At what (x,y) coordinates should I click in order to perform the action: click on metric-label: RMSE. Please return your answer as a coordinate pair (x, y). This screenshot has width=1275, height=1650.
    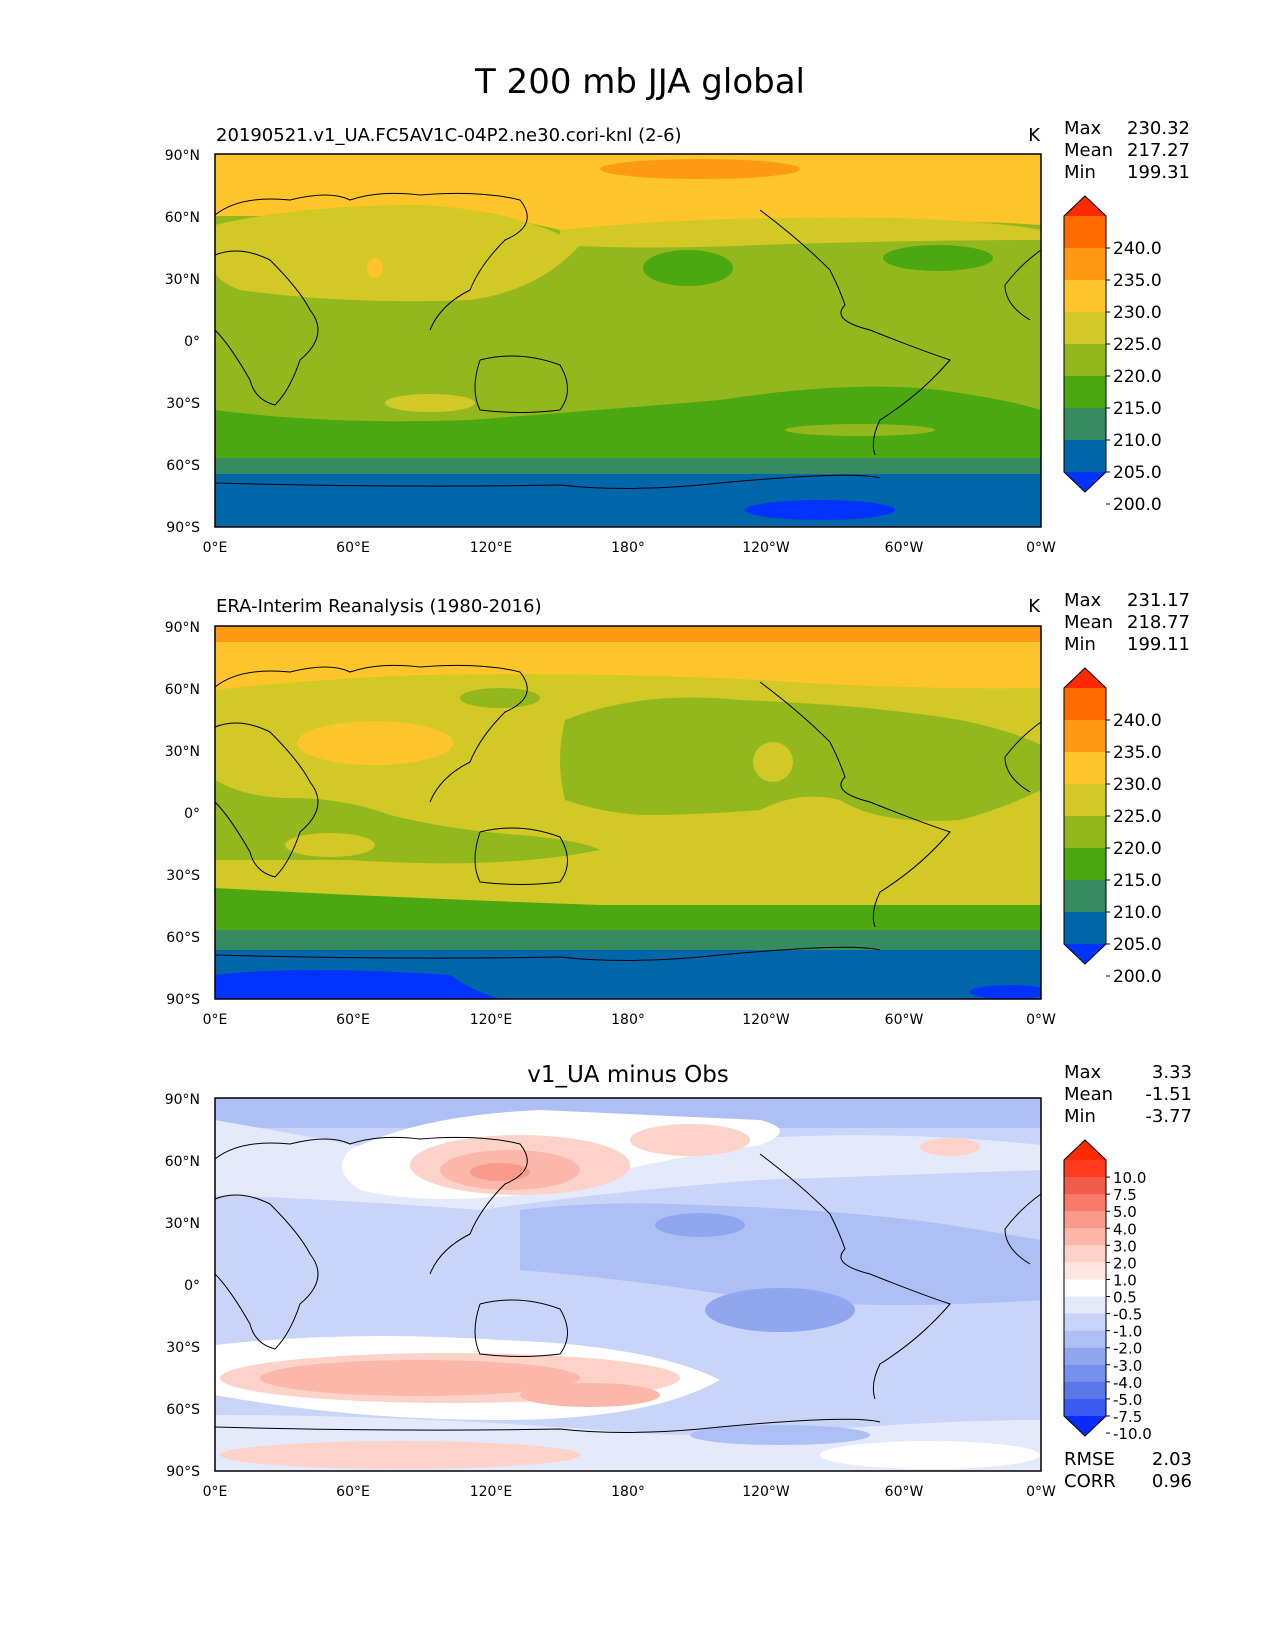
    Looking at the image, I should click on (1089, 1459).